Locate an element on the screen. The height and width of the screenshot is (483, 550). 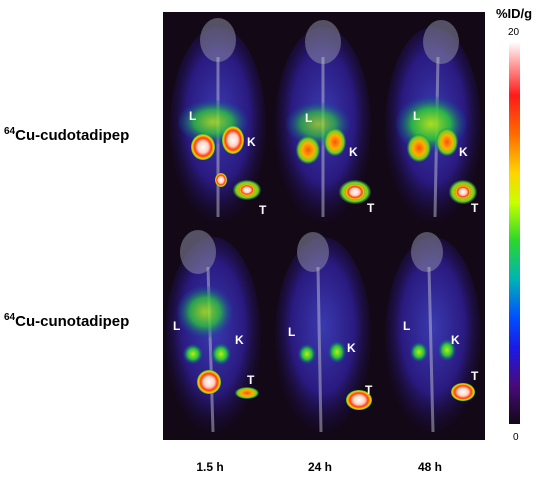
time-label-24h: 24 h is located at coordinates (319, 467).